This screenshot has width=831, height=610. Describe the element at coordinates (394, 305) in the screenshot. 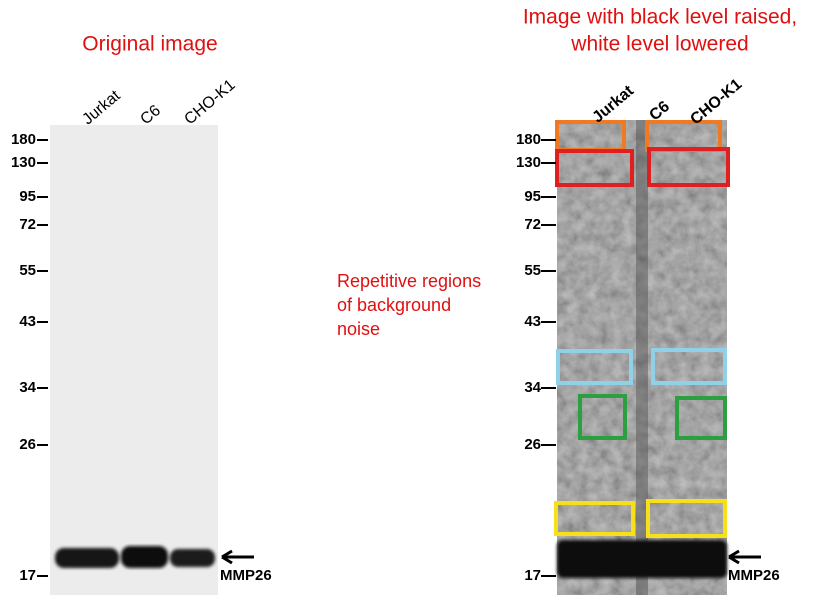

I see `annotation: of background` at that location.